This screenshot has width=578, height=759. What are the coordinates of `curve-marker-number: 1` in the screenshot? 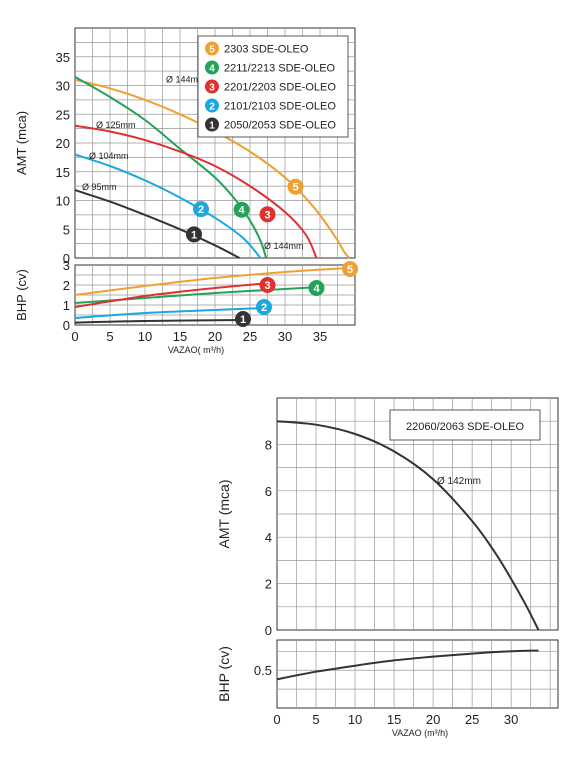 It's located at (194, 235).